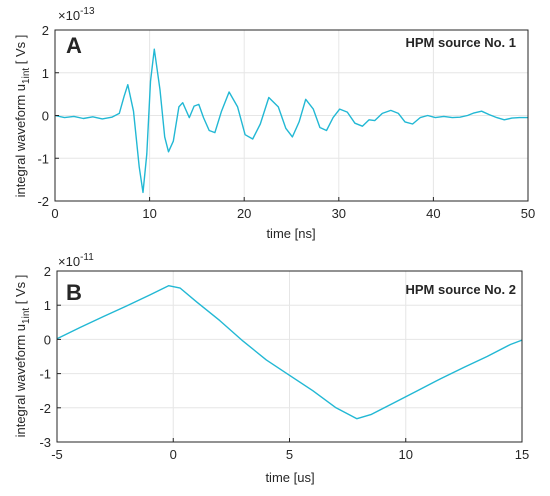 The image size is (550, 496). What do you see at coordinates (290, 233) in the screenshot?
I see `x-axis-label: time [ns]` at bounding box center [290, 233].